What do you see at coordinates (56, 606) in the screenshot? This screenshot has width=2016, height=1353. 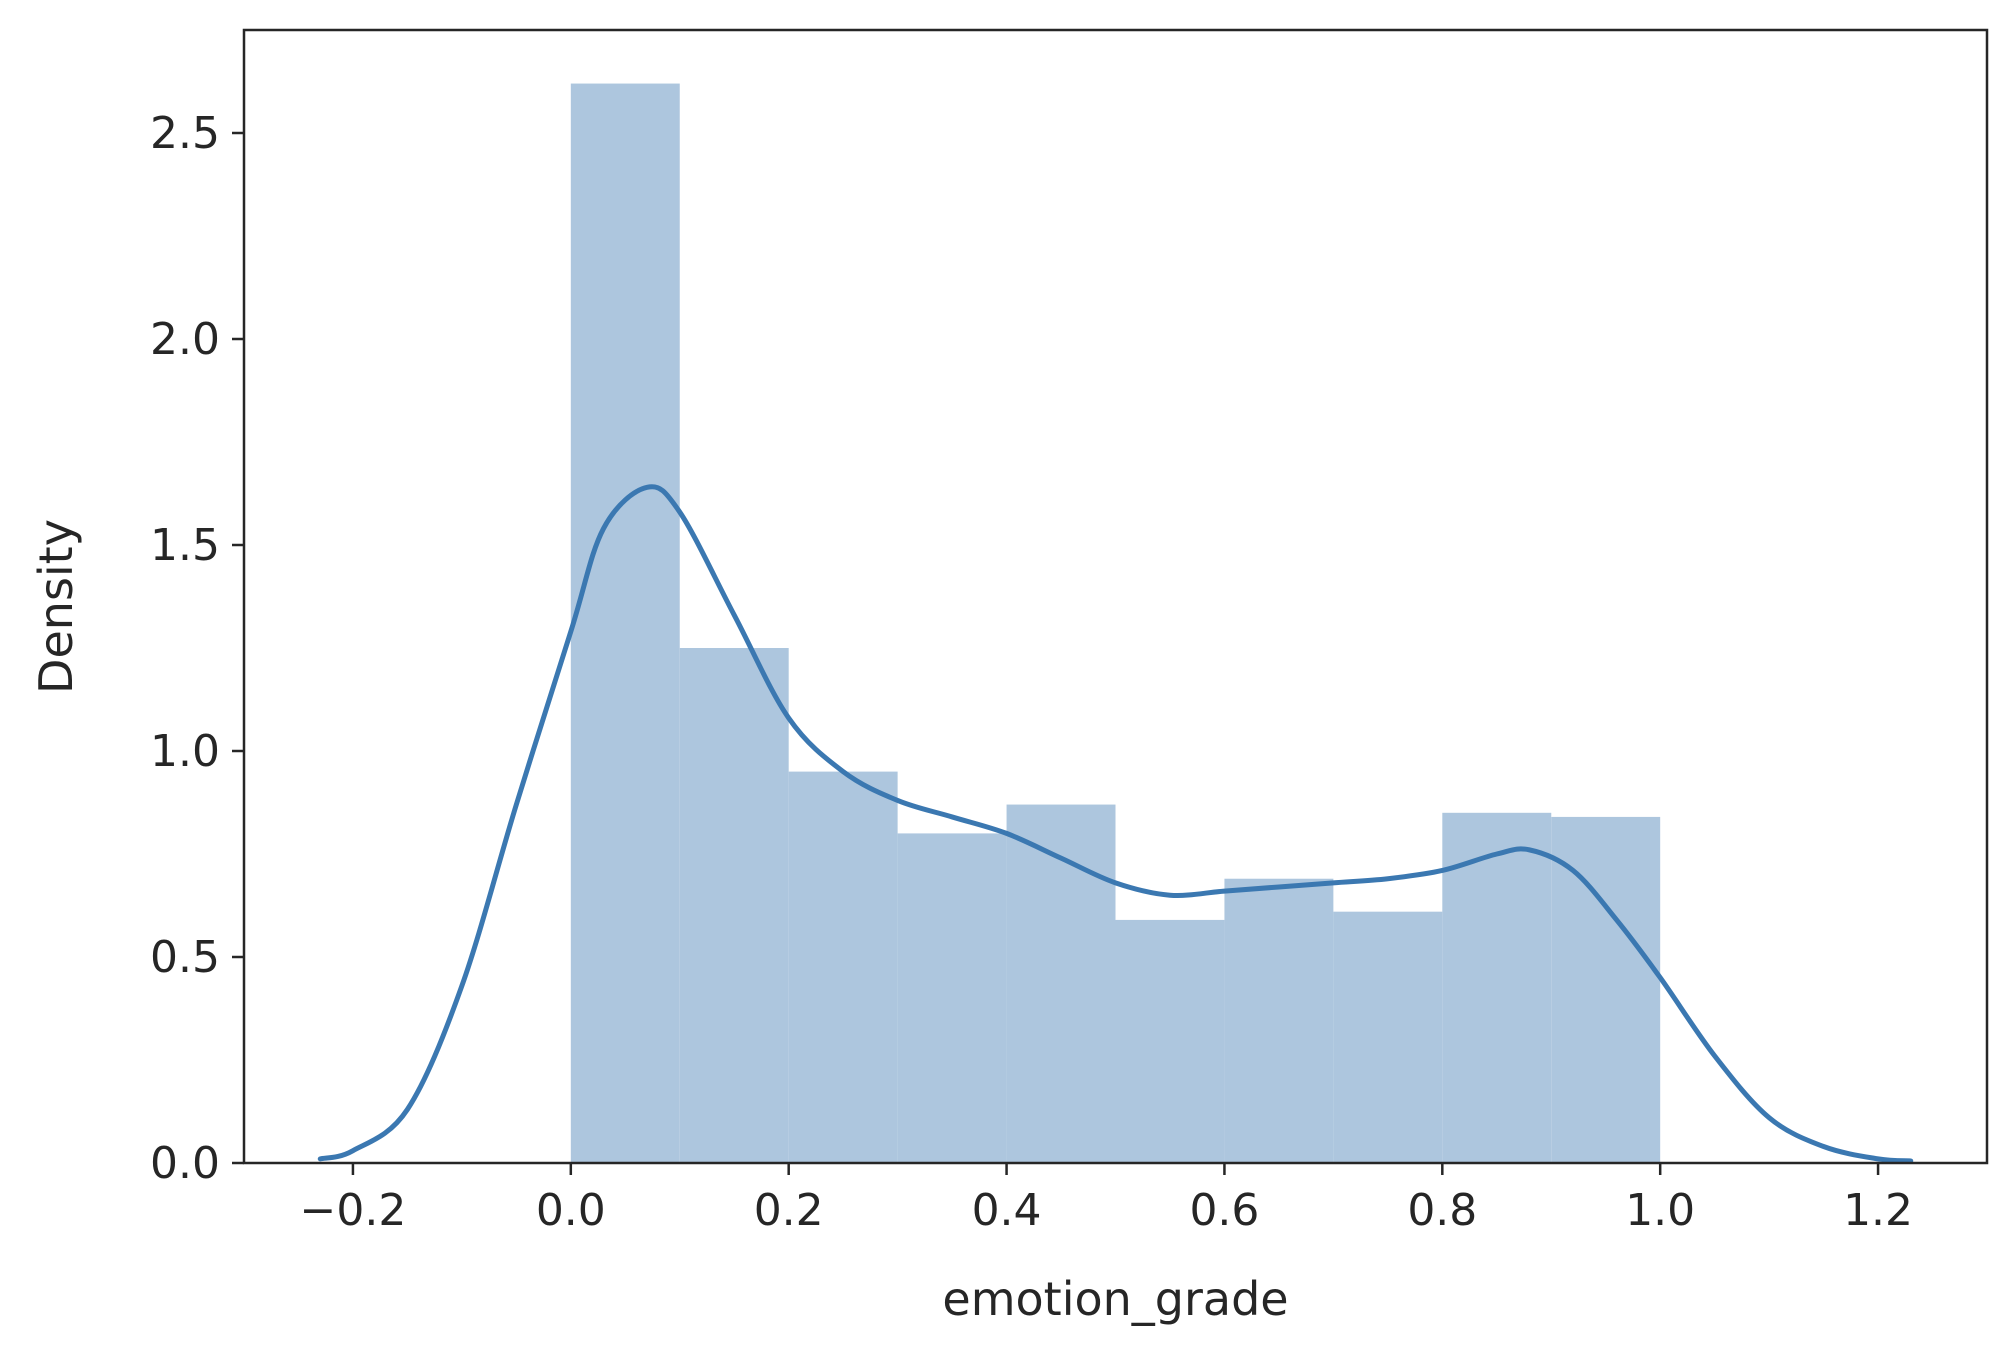 I see `y-axis-label: Density` at bounding box center [56, 606].